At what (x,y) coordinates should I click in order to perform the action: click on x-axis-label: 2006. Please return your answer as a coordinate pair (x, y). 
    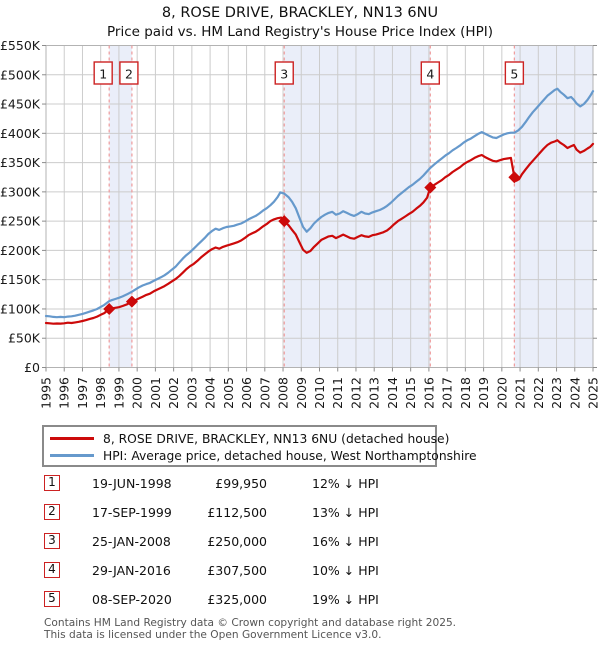
    Looking at the image, I should click on (246, 393).